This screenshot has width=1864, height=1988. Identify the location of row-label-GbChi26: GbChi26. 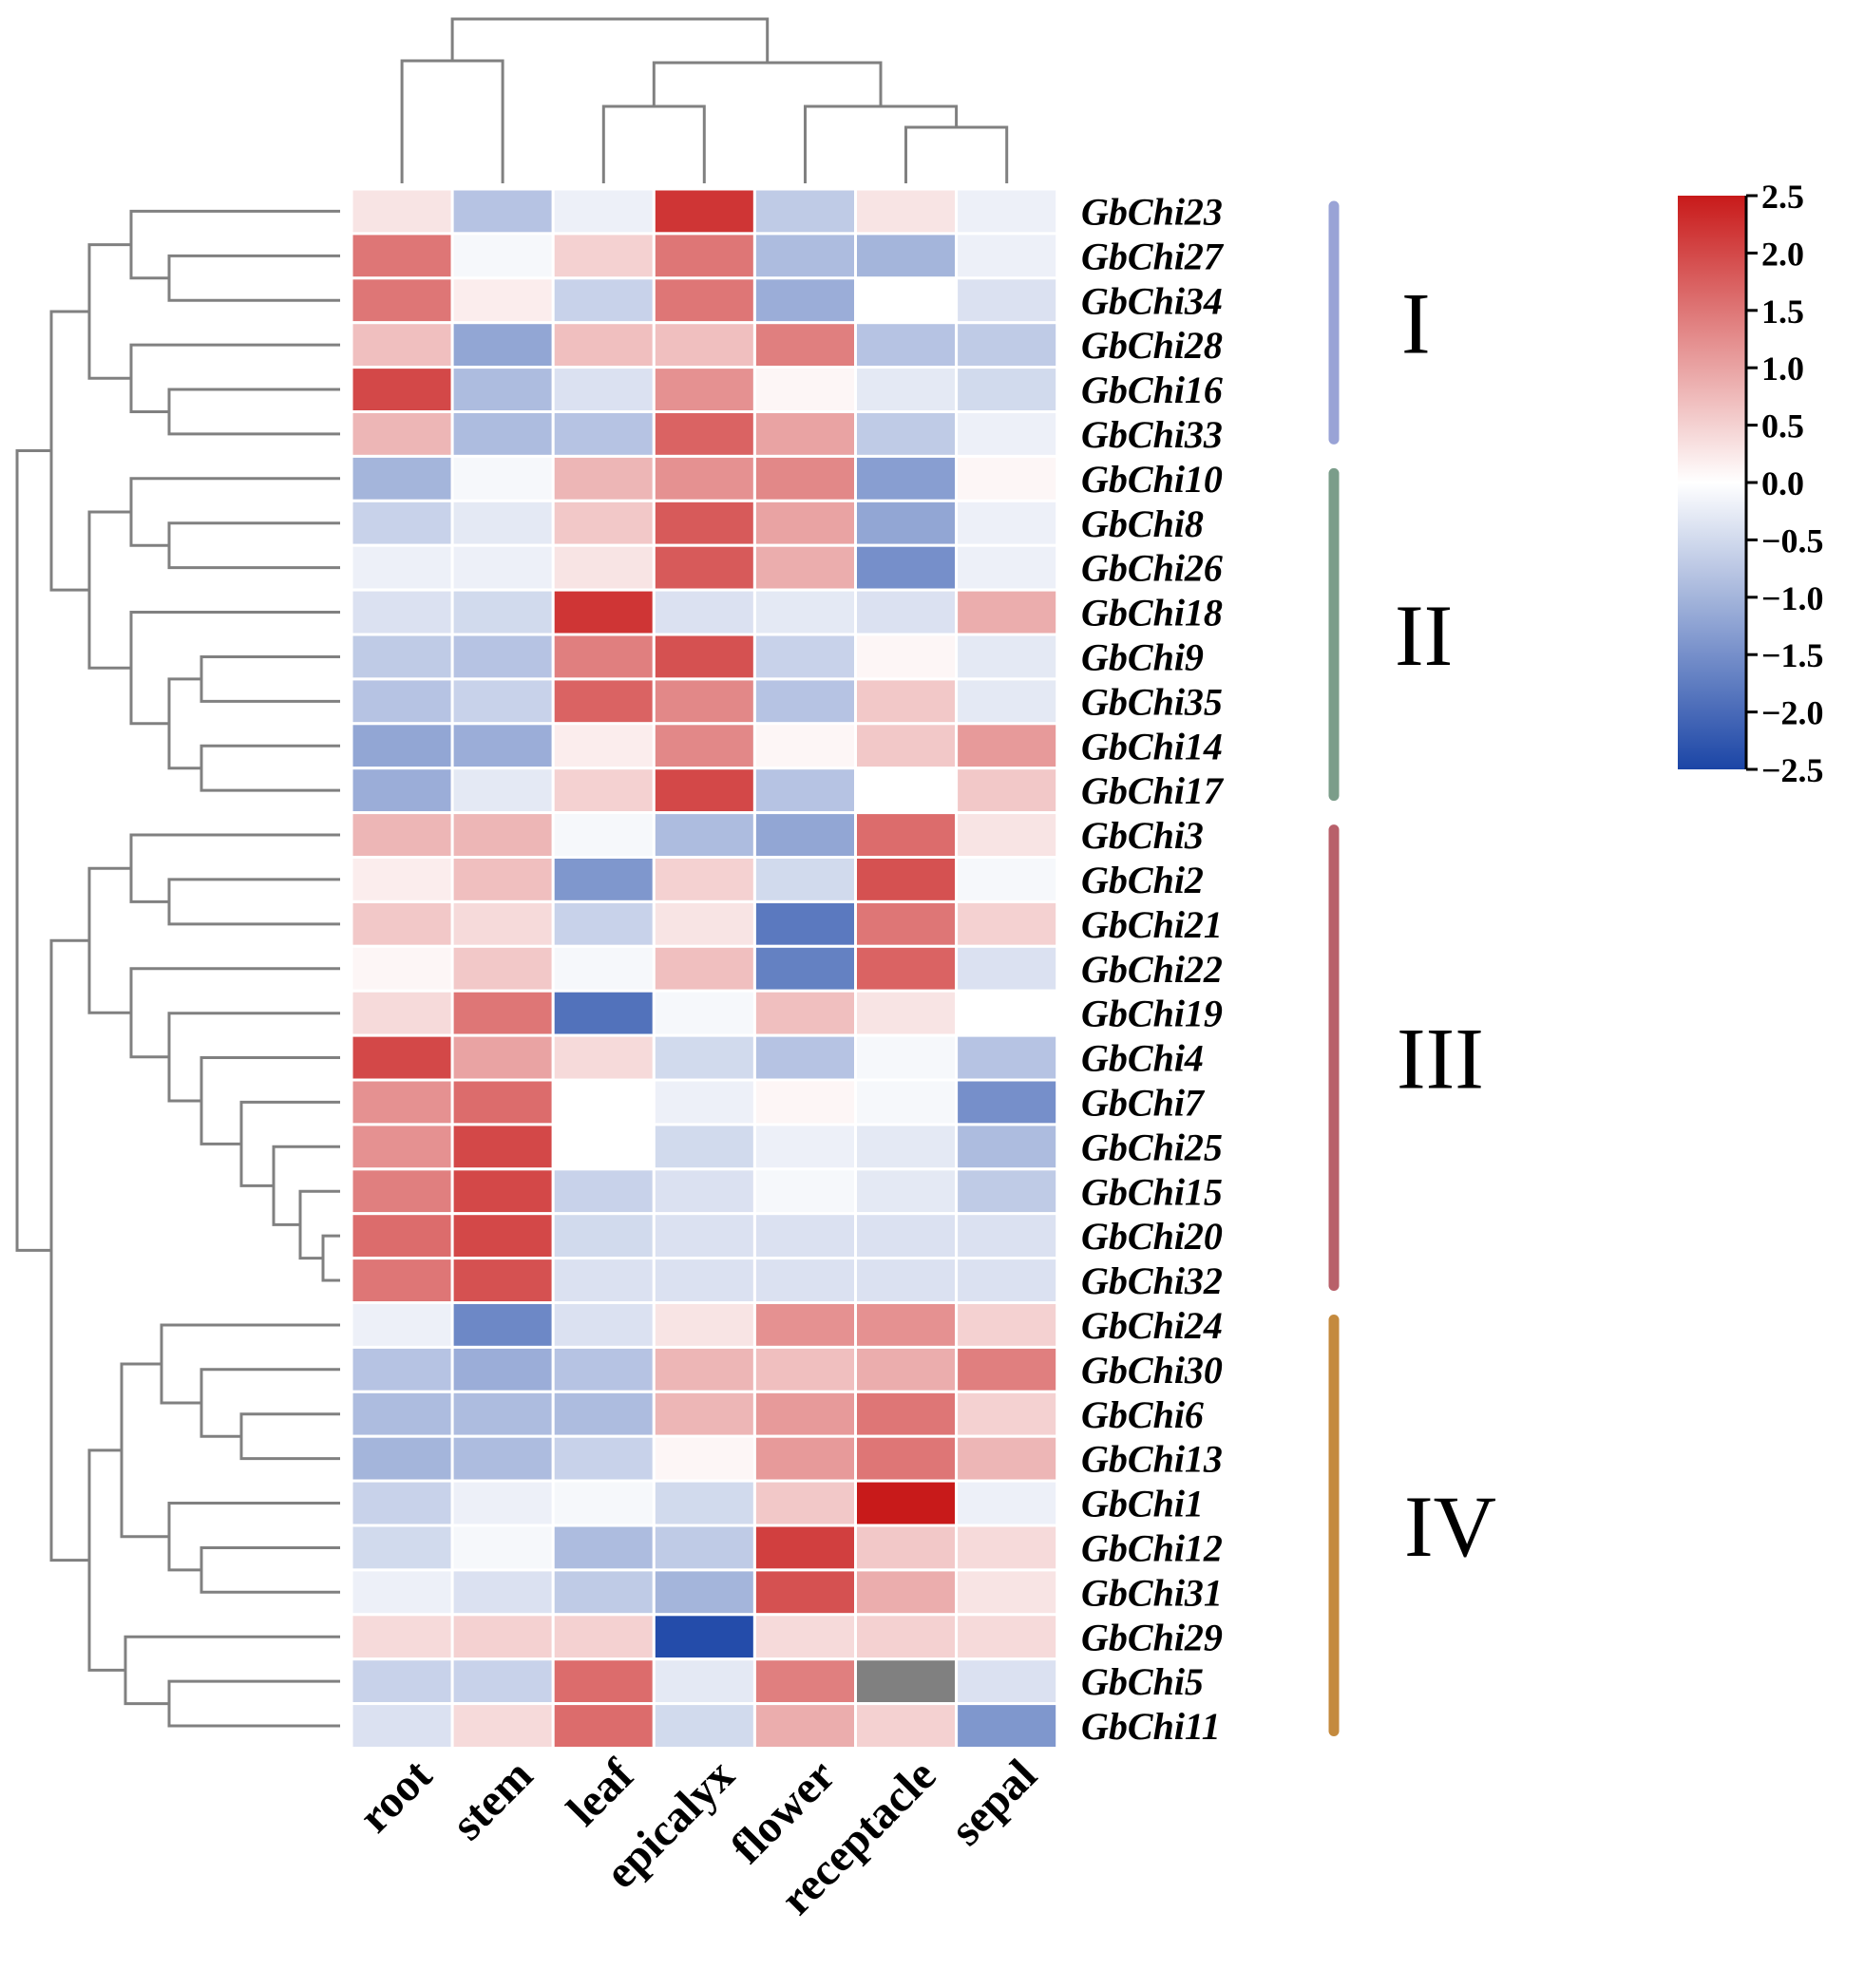
(1152, 568).